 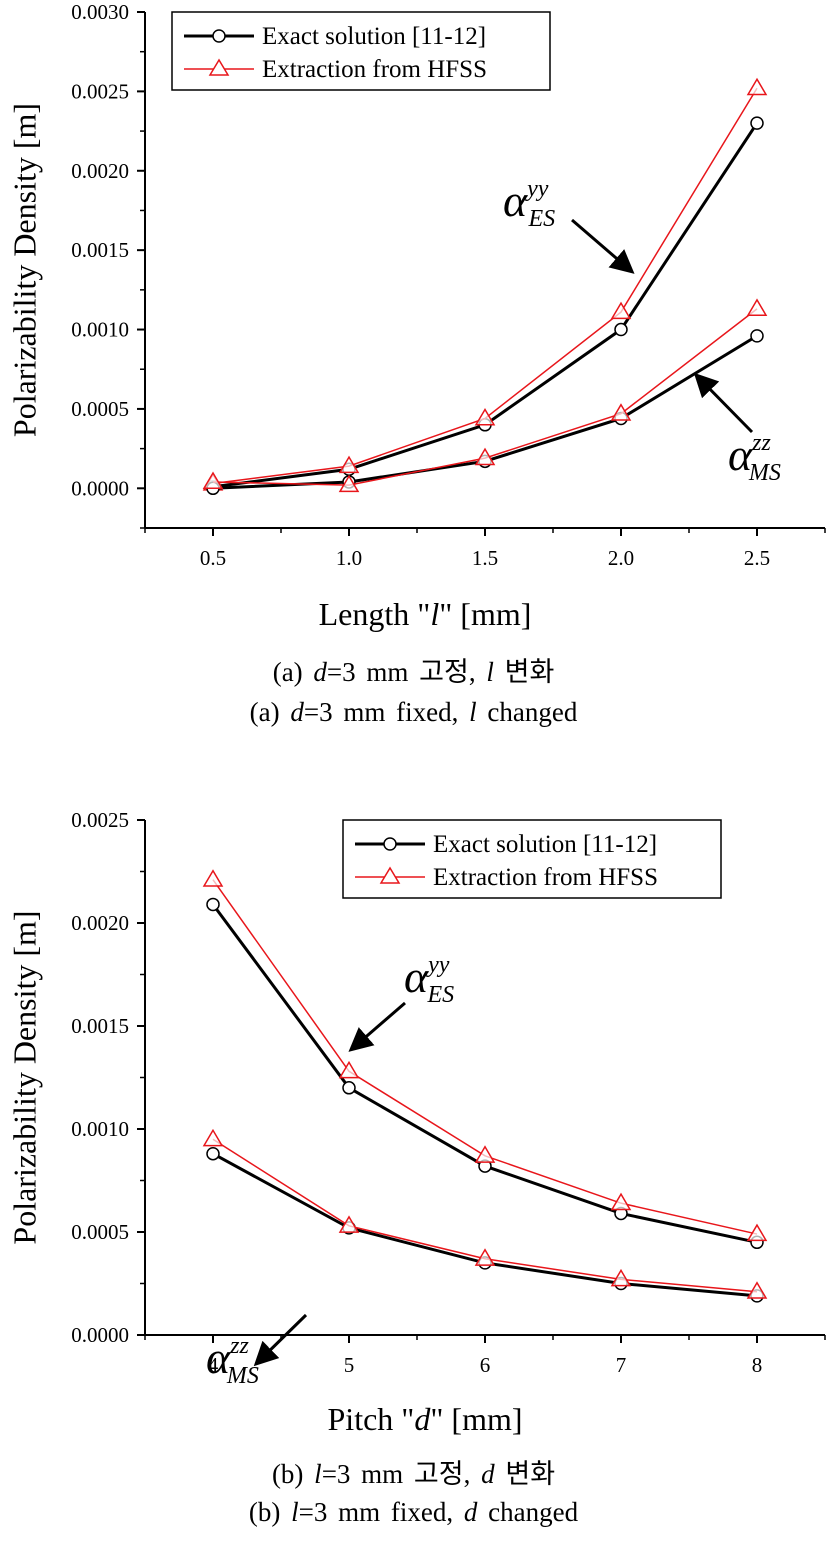 What do you see at coordinates (349, 1365) in the screenshot?
I see `chart-b-x-tick-label: 5` at bounding box center [349, 1365].